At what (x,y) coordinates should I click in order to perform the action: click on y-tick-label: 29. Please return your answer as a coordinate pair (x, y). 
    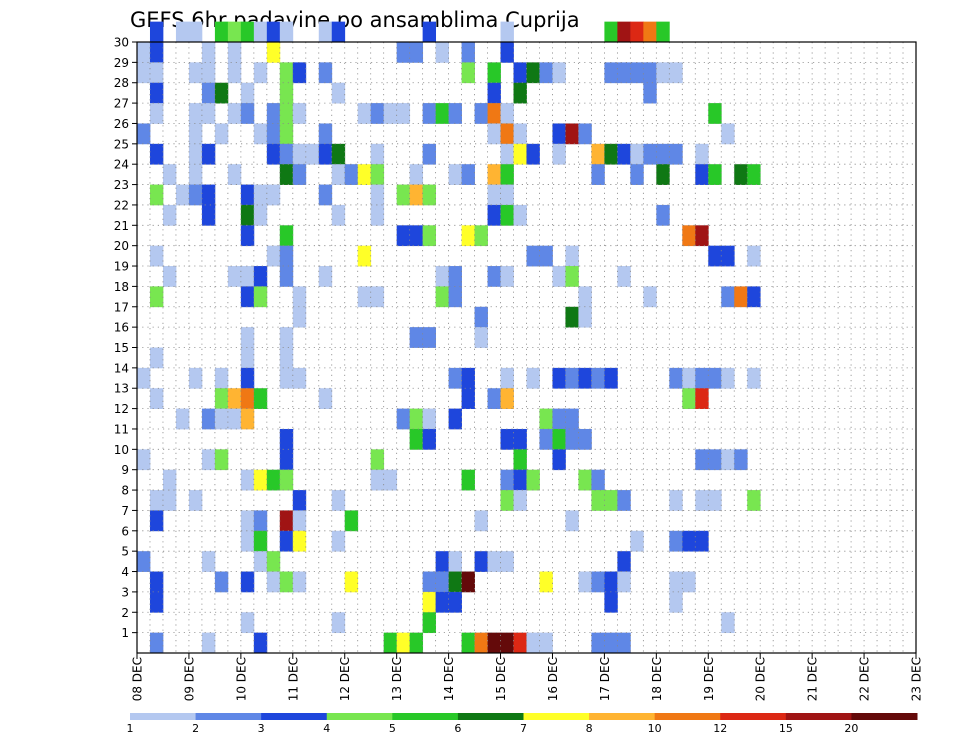
    Looking at the image, I should click on (121, 63).